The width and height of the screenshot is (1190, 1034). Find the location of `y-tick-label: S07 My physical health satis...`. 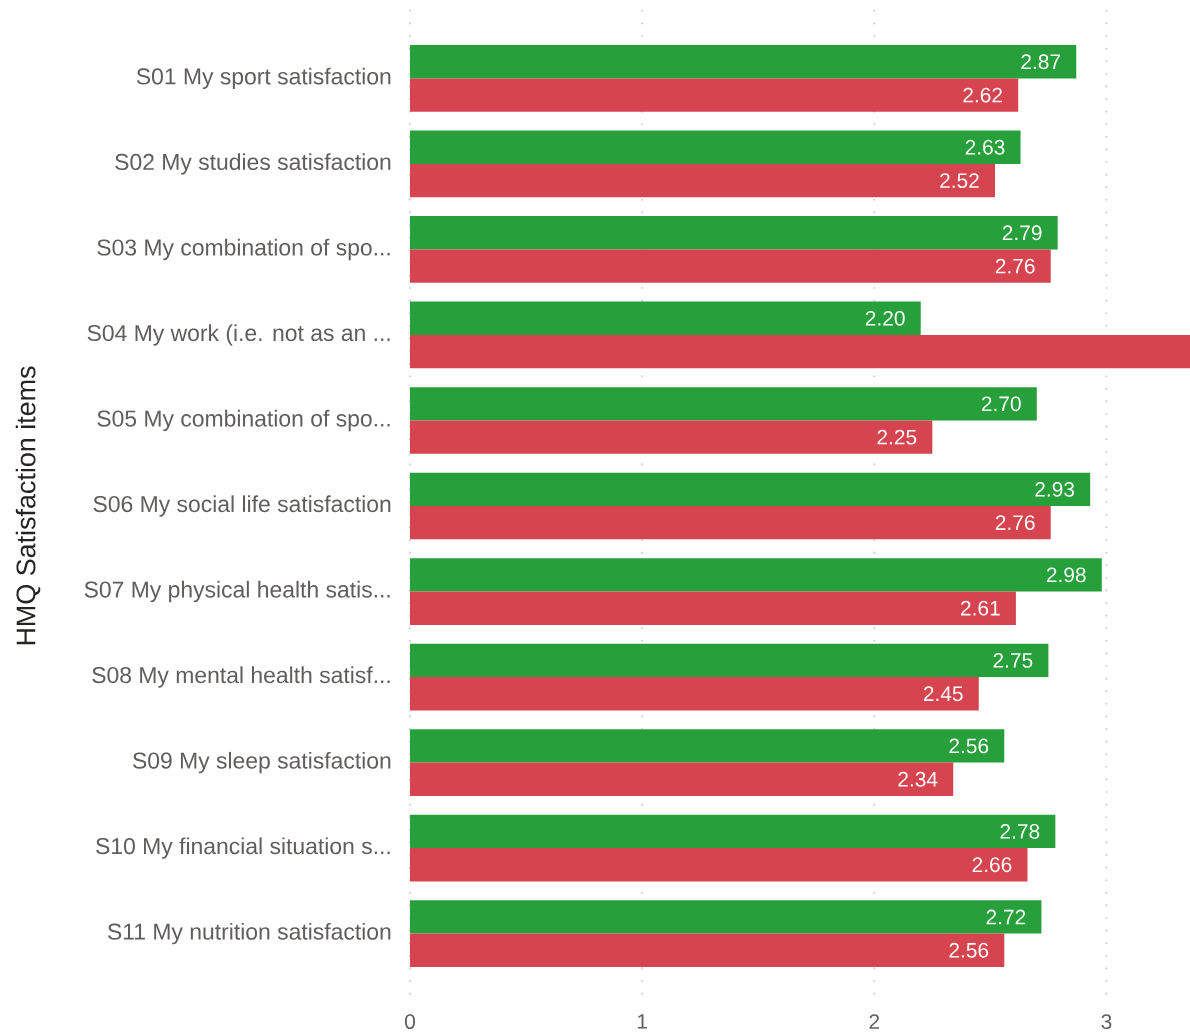

y-tick-label: S07 My physical health satis... is located at coordinates (237, 591).